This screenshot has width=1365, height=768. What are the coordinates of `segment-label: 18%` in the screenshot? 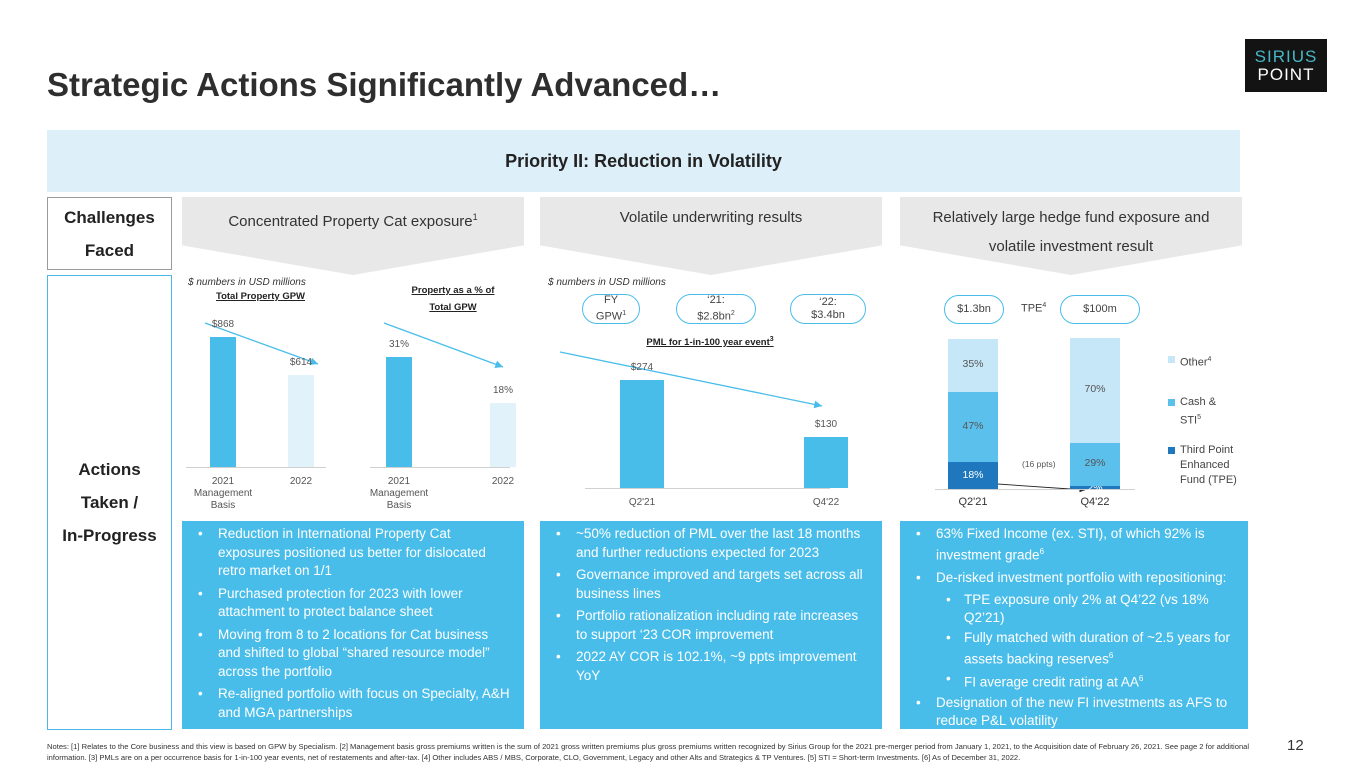 It's located at (973, 474).